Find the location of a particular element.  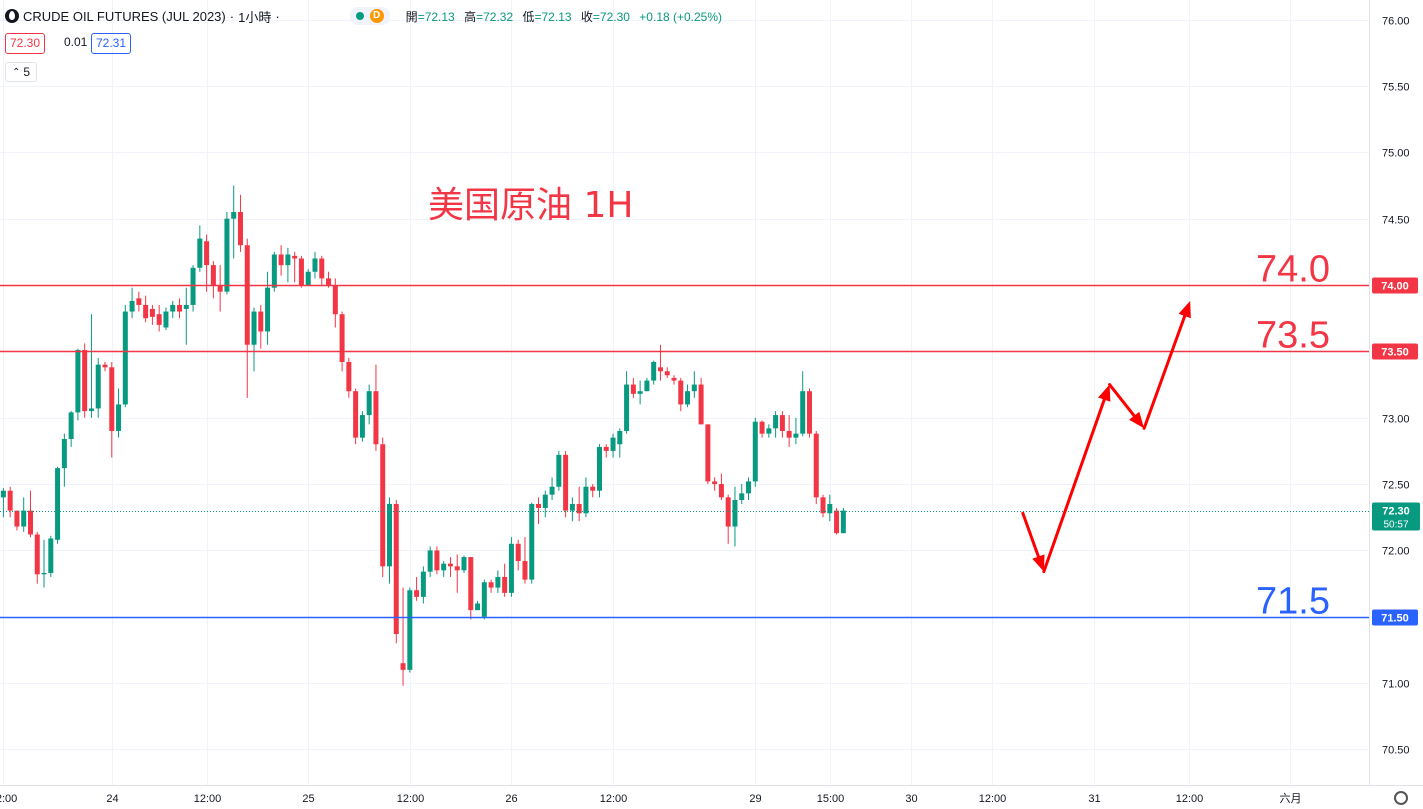

ohlc-low-label: 低 is located at coordinates (528, 16).